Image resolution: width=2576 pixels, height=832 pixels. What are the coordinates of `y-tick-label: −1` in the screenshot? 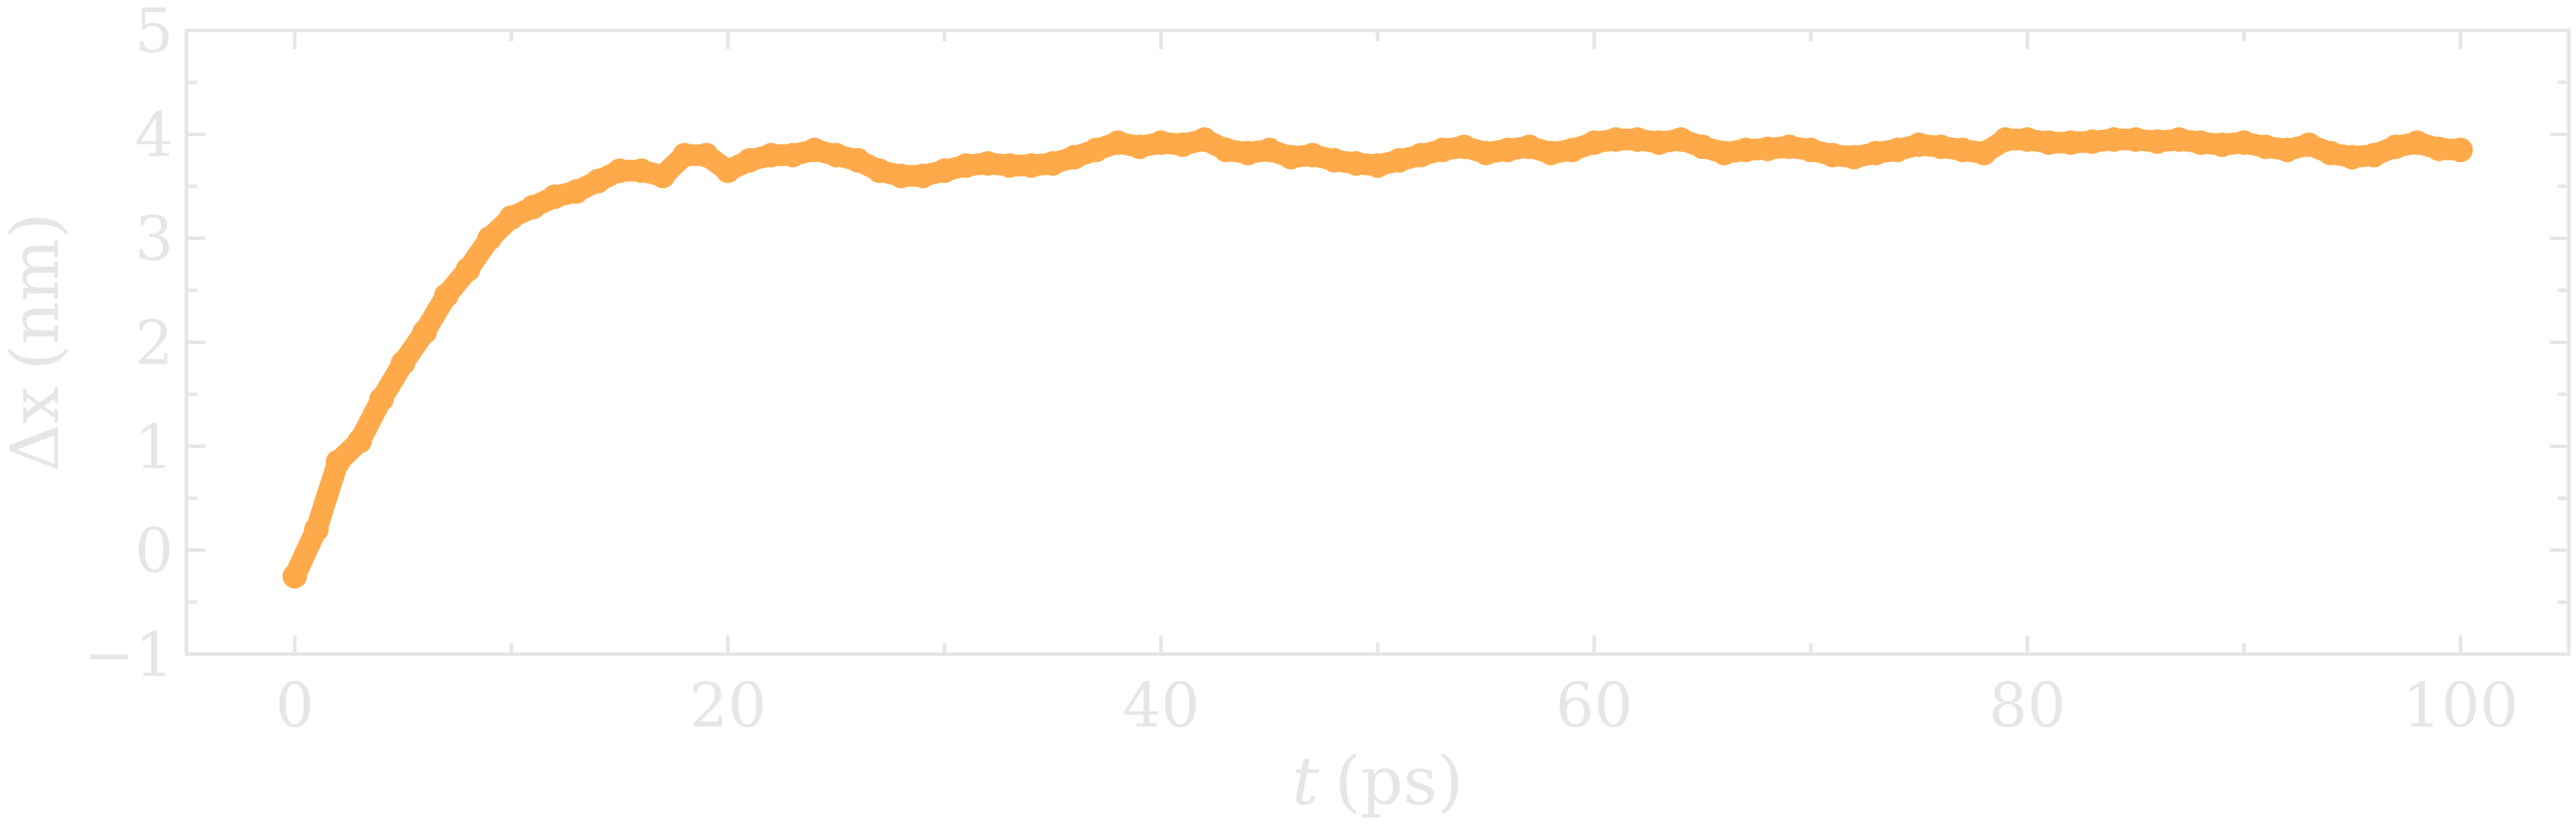 It's located at (128, 654).